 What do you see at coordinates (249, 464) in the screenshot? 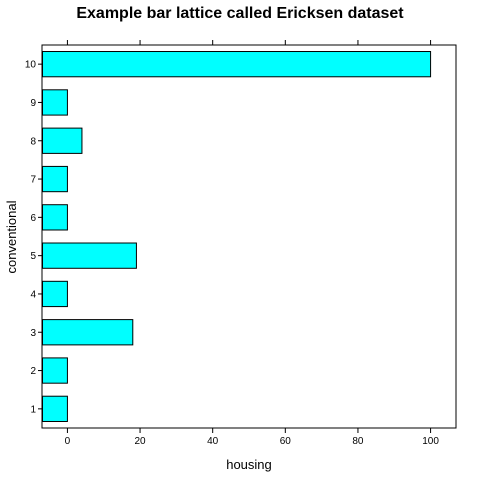
I see `x-axis-title: housing` at bounding box center [249, 464].